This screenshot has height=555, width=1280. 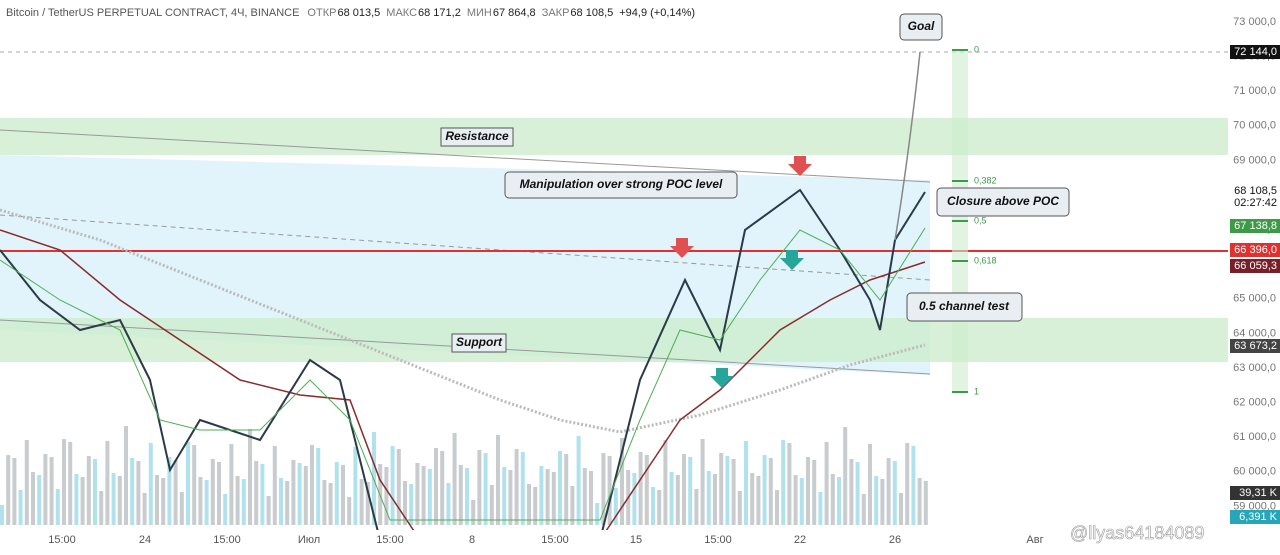 What do you see at coordinates (1255, 203) in the screenshot?
I see `price-tag-label: 02:27:42` at bounding box center [1255, 203].